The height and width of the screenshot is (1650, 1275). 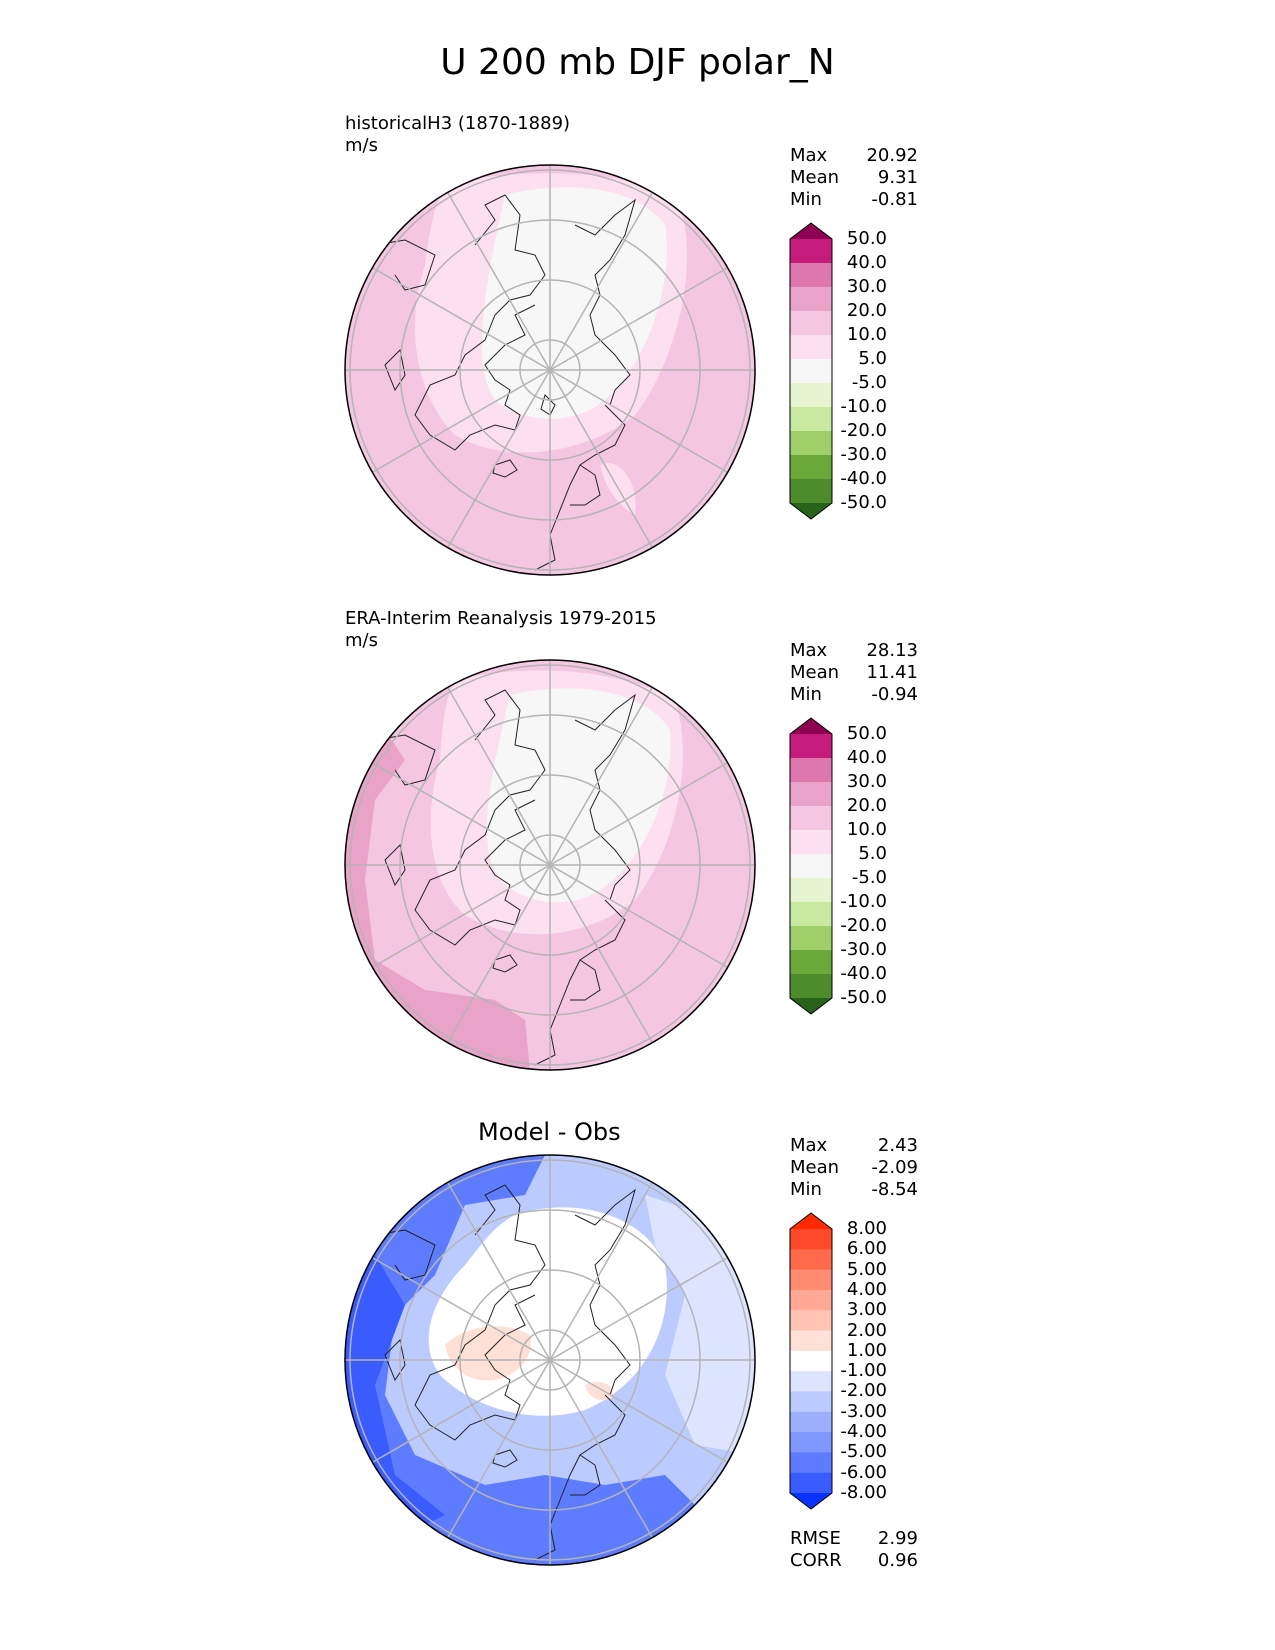 I want to click on stat-value: 11.41, so click(x=892, y=672).